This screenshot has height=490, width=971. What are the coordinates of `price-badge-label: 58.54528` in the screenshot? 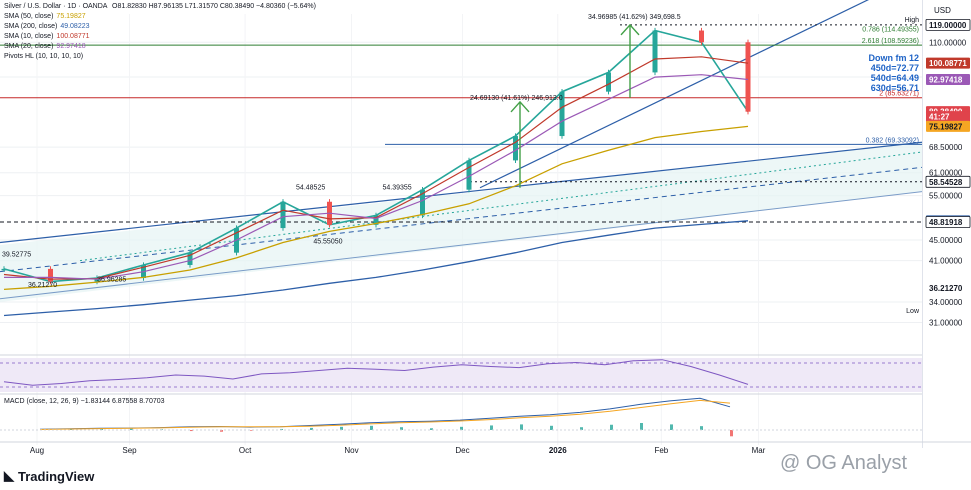 It's located at (946, 182).